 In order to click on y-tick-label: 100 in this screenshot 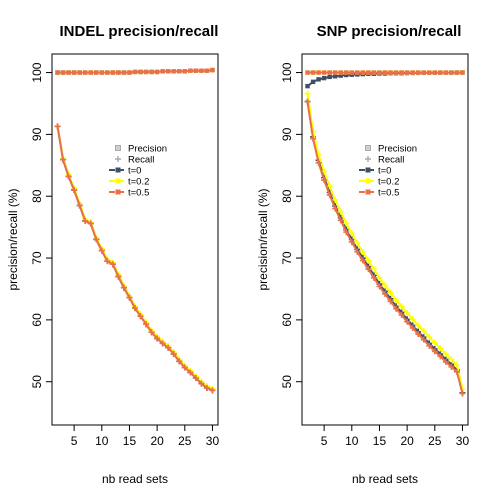, I will do `click(37, 72)`.